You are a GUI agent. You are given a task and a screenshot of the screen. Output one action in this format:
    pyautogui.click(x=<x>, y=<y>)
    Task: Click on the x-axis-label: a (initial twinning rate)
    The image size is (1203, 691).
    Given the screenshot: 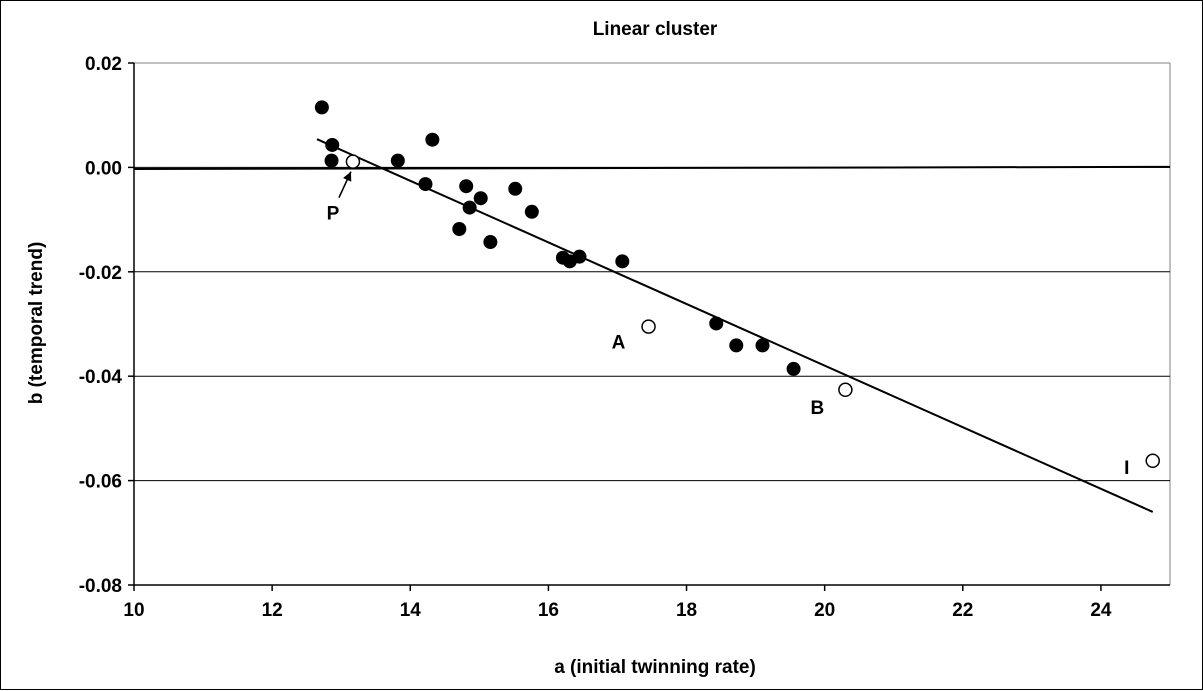 What is the action you would take?
    pyautogui.click(x=655, y=667)
    